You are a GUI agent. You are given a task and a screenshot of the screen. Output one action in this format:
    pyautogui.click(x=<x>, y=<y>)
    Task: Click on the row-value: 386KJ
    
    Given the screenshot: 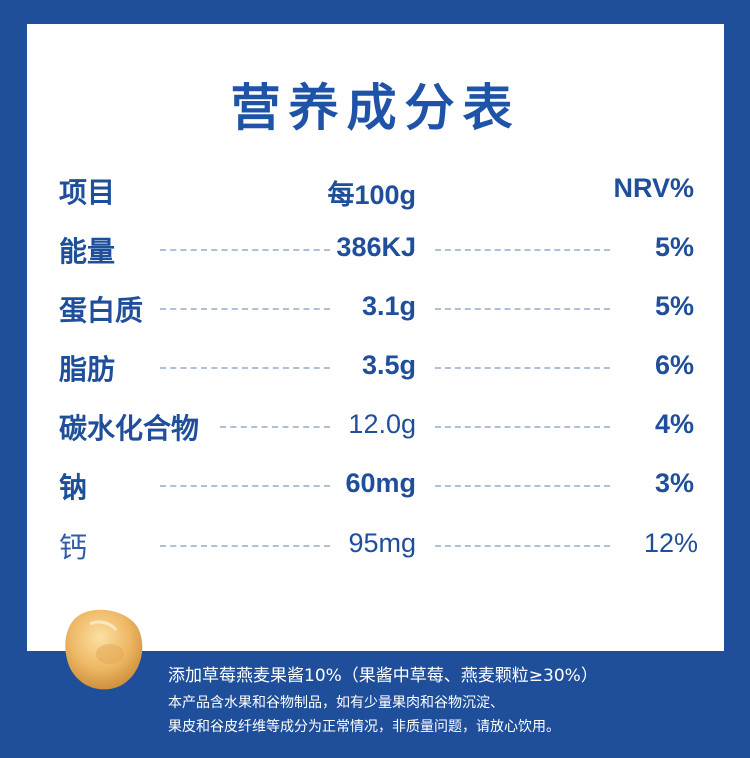 What is the action you would take?
    pyautogui.click(x=376, y=247)
    